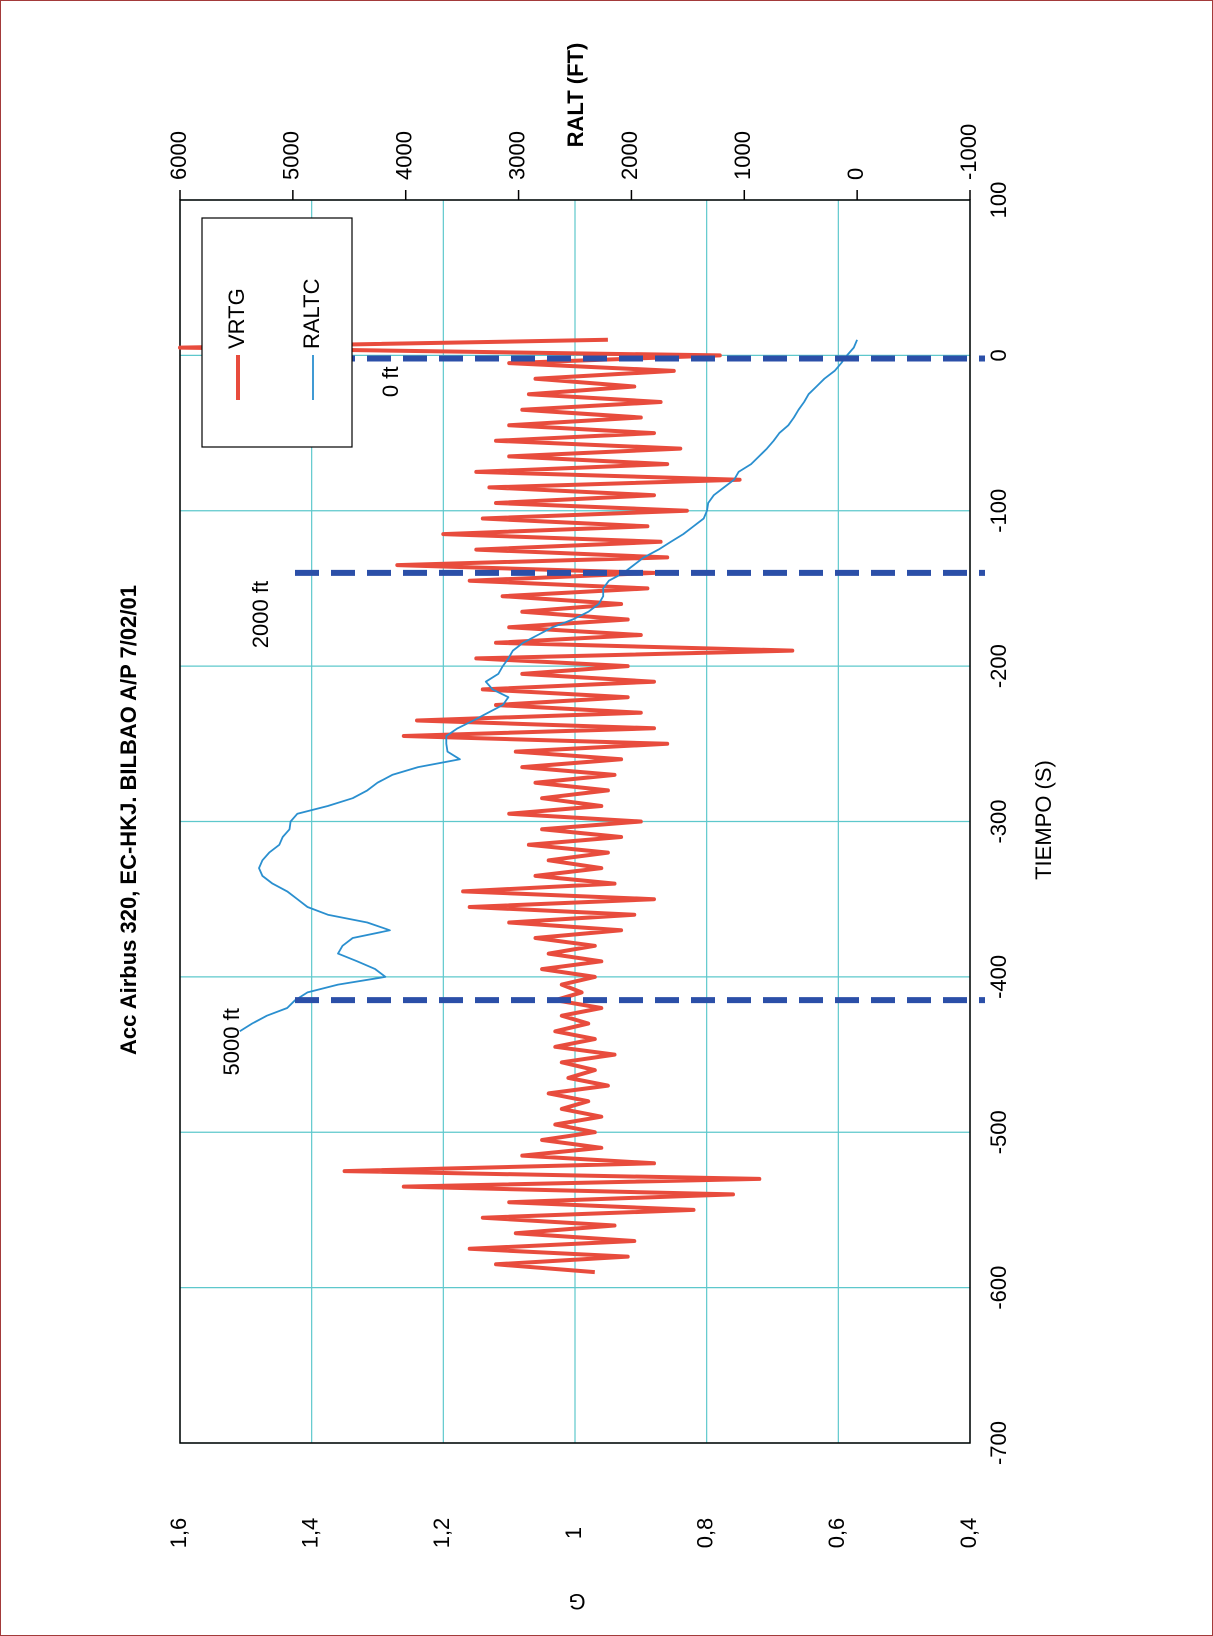 The height and width of the screenshot is (1636, 1213). What do you see at coordinates (998, 355) in the screenshot?
I see `x-tick-label: 0` at bounding box center [998, 355].